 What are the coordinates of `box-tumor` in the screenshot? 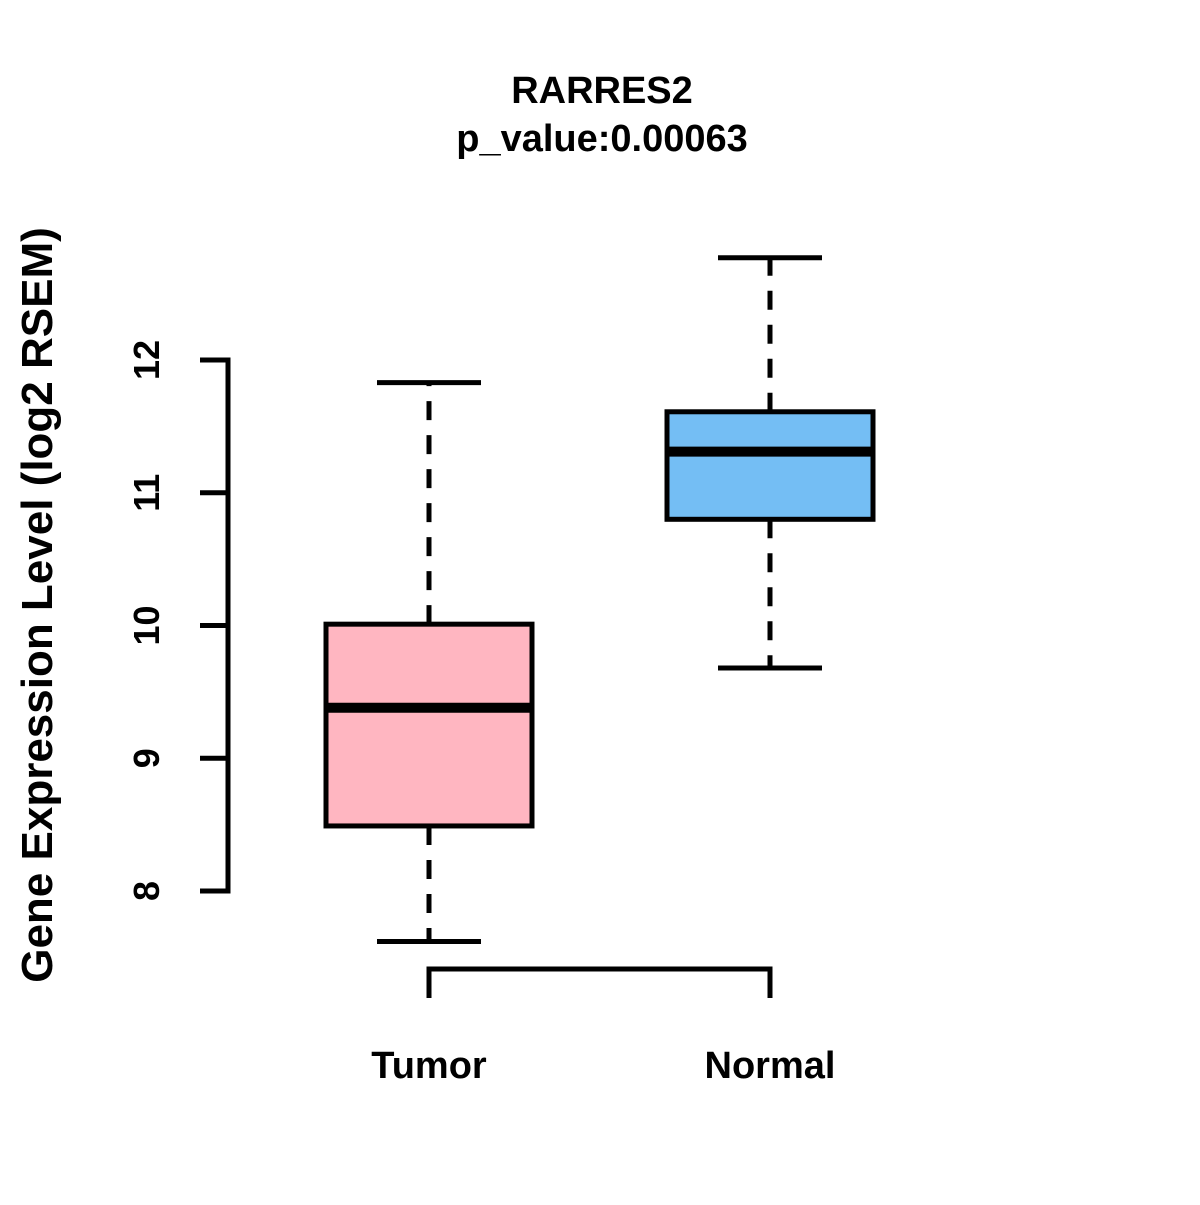 It's located at (429, 662).